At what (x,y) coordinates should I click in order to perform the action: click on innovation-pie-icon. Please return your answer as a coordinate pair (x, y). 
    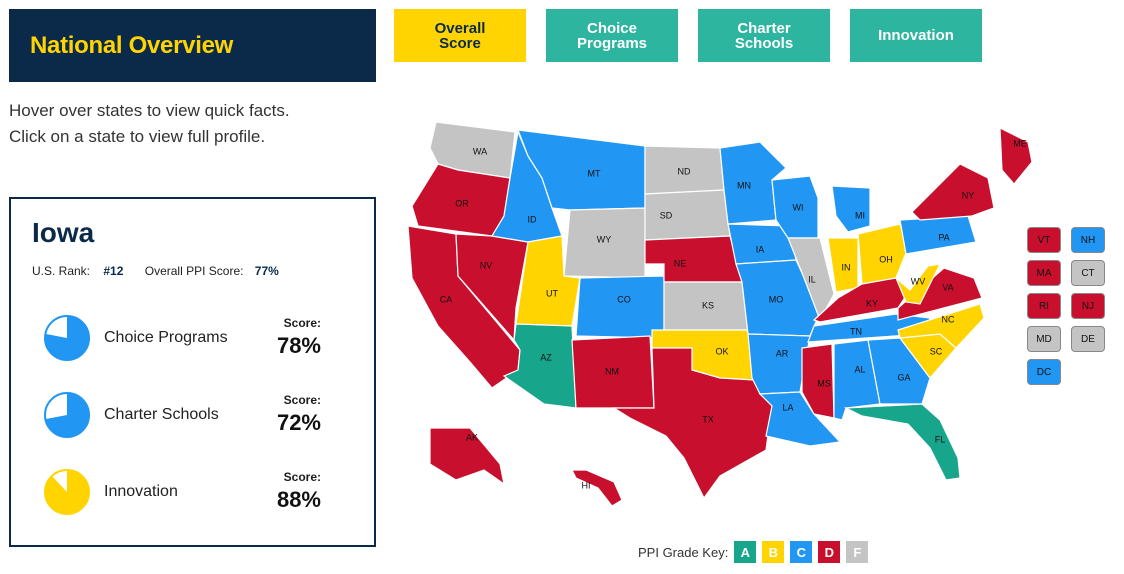
    Looking at the image, I should click on (67, 492).